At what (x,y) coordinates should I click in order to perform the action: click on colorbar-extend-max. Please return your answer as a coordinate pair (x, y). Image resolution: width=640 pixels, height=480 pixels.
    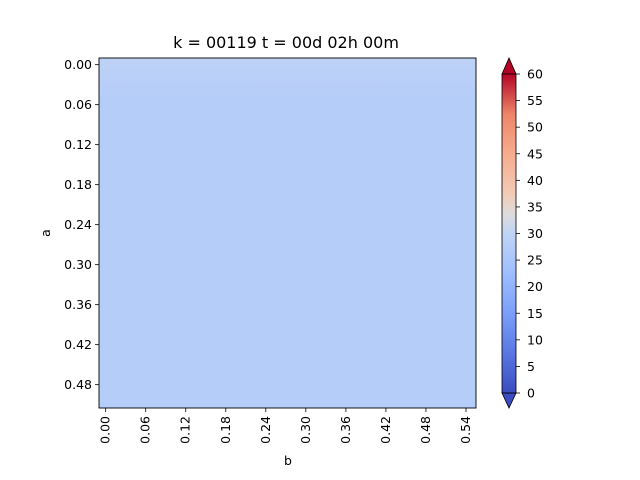
    Looking at the image, I should click on (509, 66).